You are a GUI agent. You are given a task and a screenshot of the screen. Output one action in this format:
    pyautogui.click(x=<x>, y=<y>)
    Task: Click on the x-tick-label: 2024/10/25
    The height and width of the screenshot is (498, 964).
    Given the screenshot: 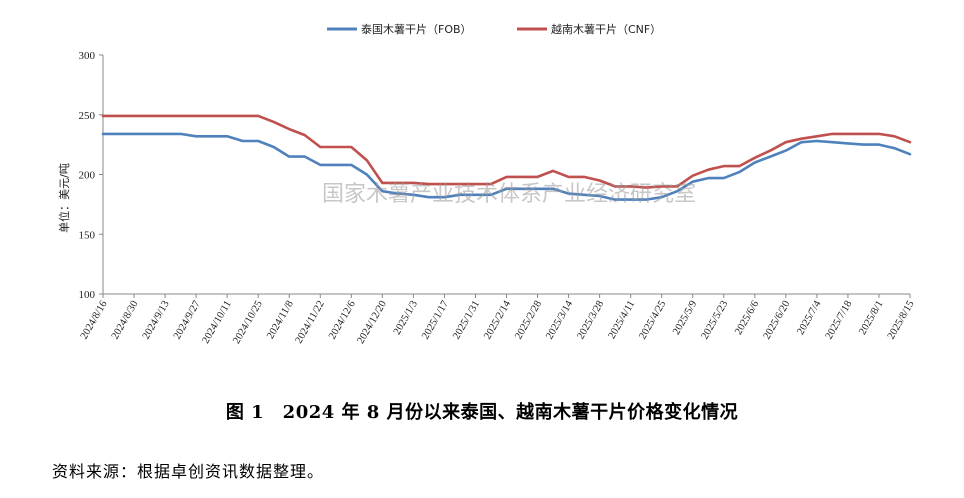 What is the action you would take?
    pyautogui.click(x=247, y=322)
    